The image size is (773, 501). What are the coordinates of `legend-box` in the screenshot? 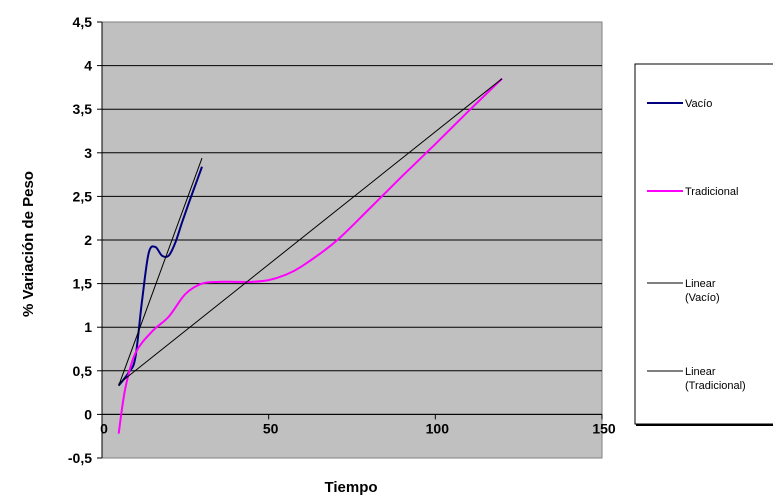 It's located at (703, 244).